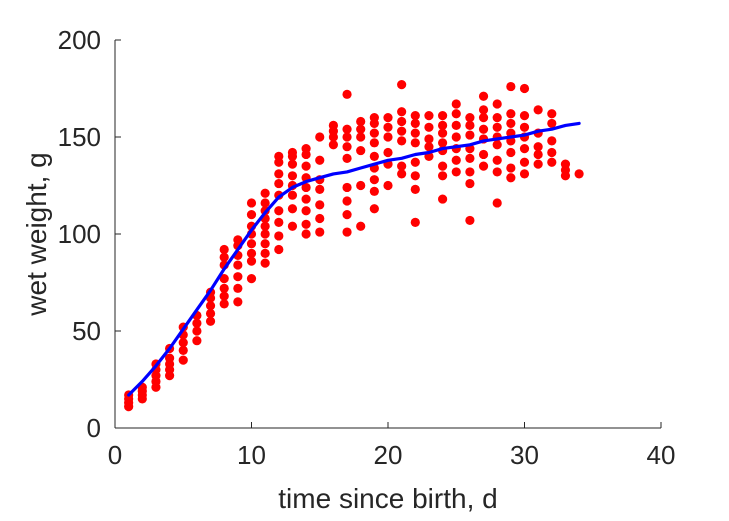  Describe the element at coordinates (86, 331) in the screenshot. I see `y-tick-label: 50` at that location.